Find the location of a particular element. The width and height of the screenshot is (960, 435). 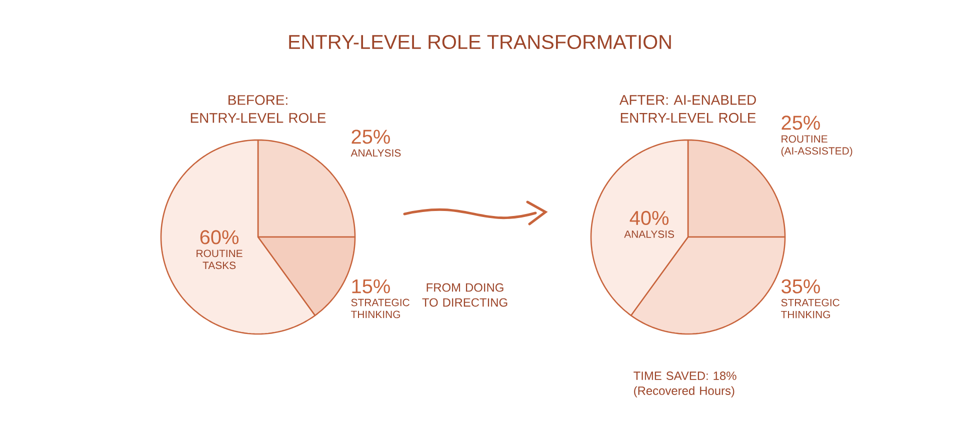

chart-title: AFTER: AI-ENABLED ENTRY-LEVEL ROLE is located at coordinates (687, 109).